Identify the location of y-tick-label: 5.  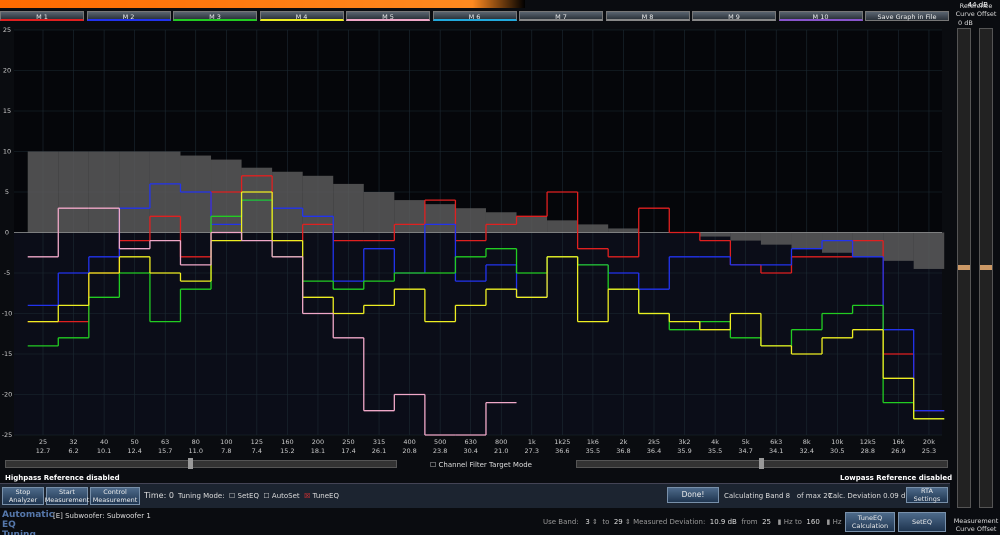
(7, 192).